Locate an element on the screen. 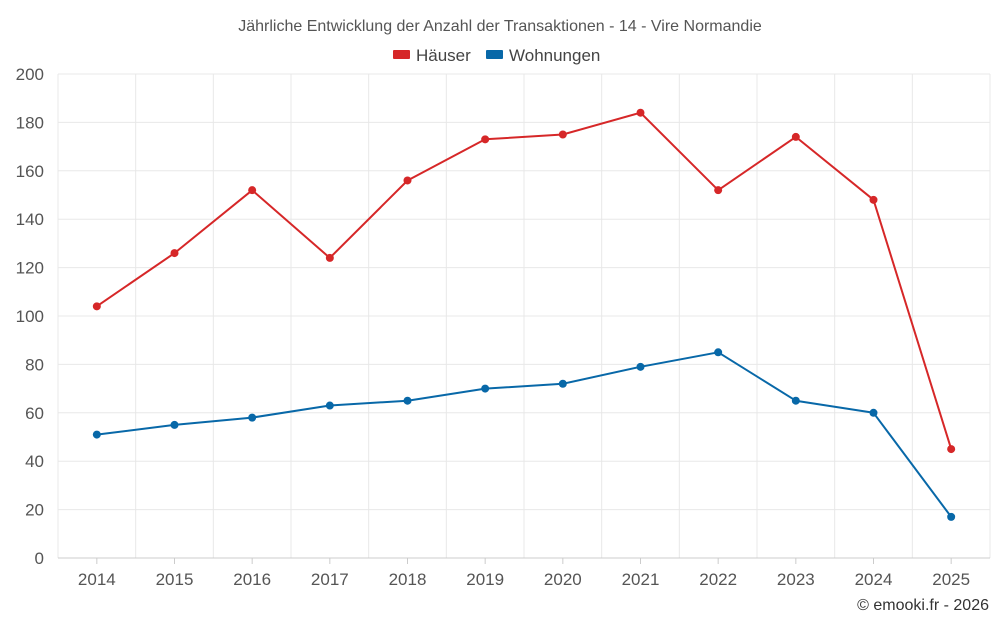  y-axis: 0 20 40 60 80 100 120 140 160 180 200 is located at coordinates (30, 316).